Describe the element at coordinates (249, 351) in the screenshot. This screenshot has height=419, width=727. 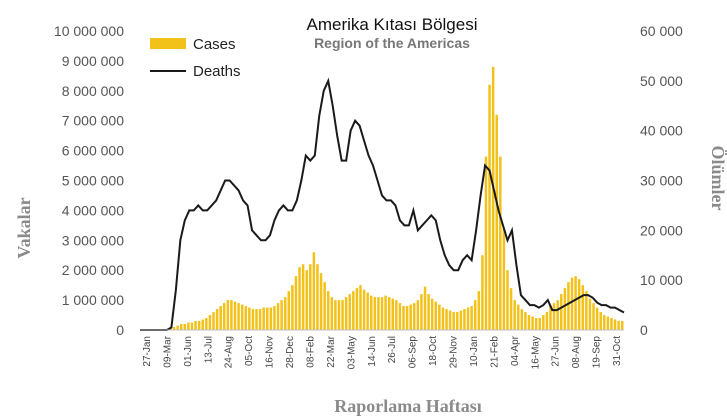
I see `x-tick-label: 05-Oct` at that location.